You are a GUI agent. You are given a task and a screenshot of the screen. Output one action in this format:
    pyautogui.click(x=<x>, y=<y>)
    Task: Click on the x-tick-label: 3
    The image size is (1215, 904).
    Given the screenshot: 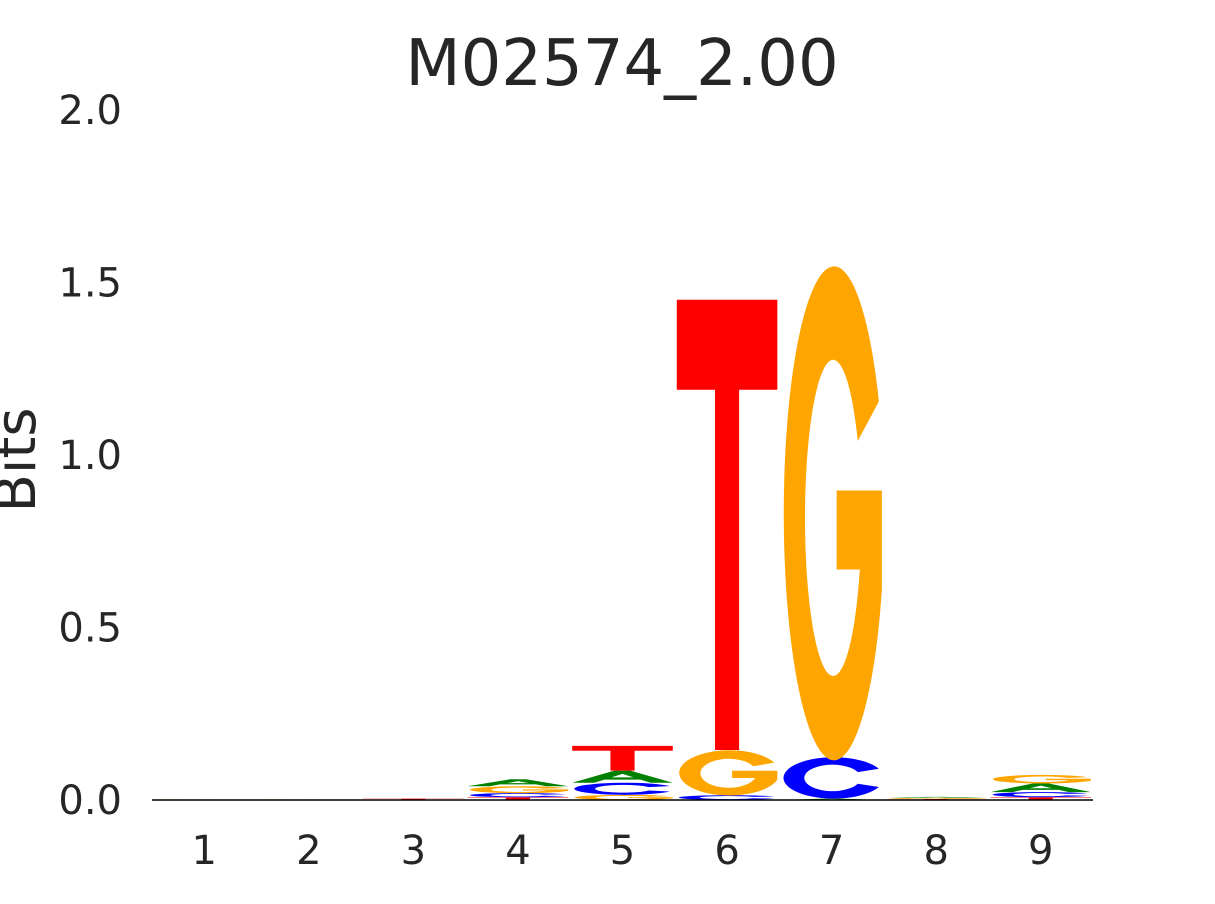 What is the action you would take?
    pyautogui.click(x=413, y=851)
    